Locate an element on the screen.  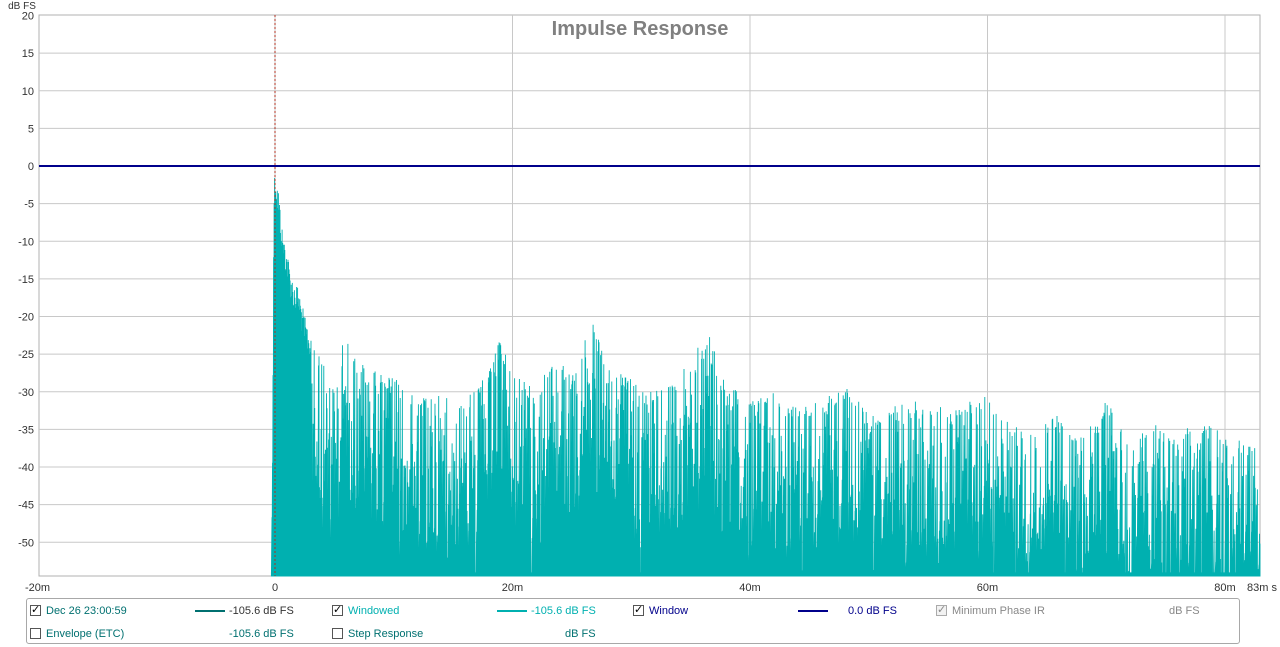
minimum-phase-ir-value: dB FS is located at coordinates (1184, 611).